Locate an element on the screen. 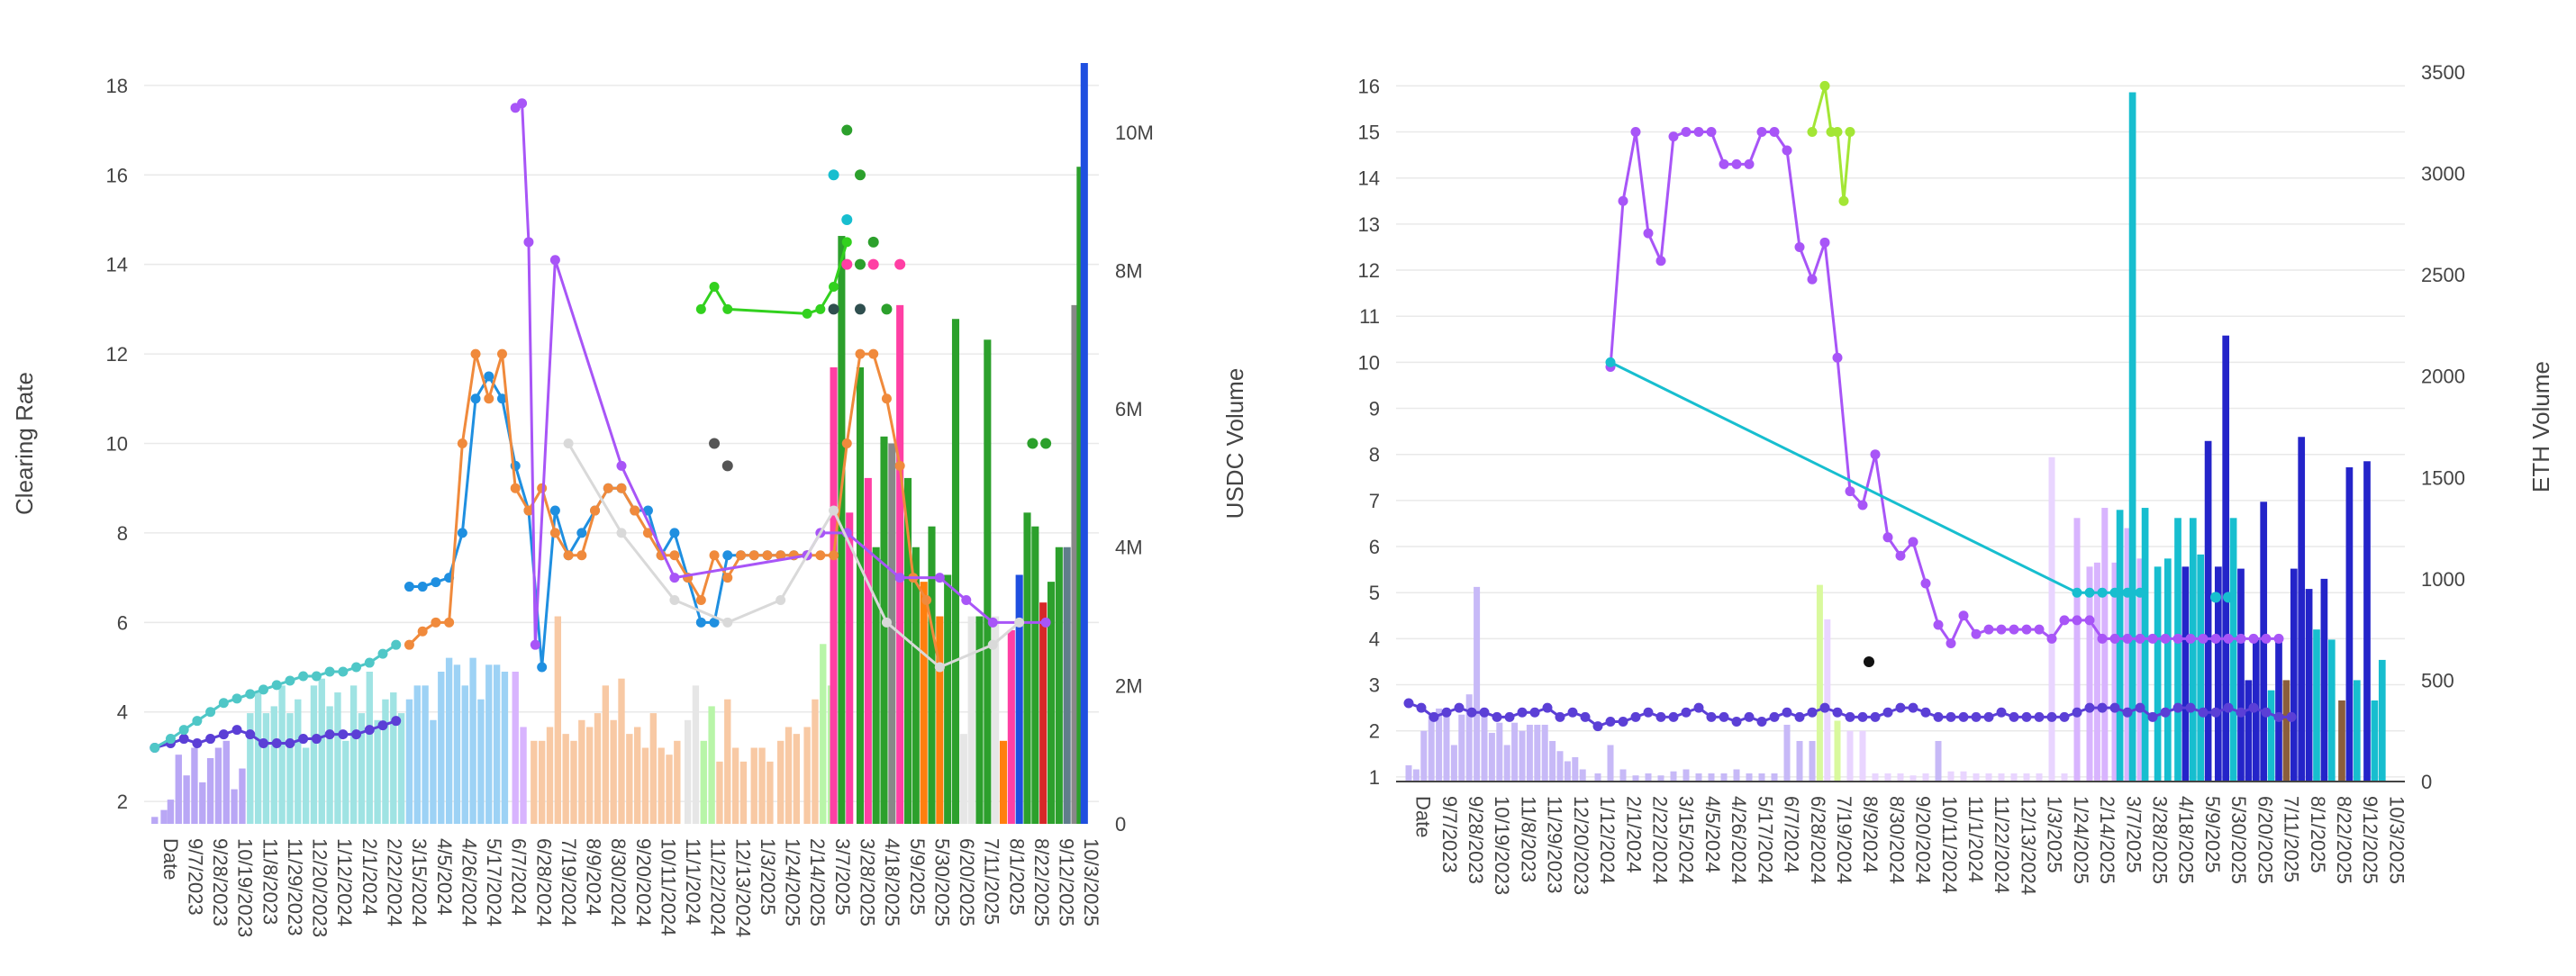  x-tick-label: 3/28/2025 is located at coordinates (2160, 840).